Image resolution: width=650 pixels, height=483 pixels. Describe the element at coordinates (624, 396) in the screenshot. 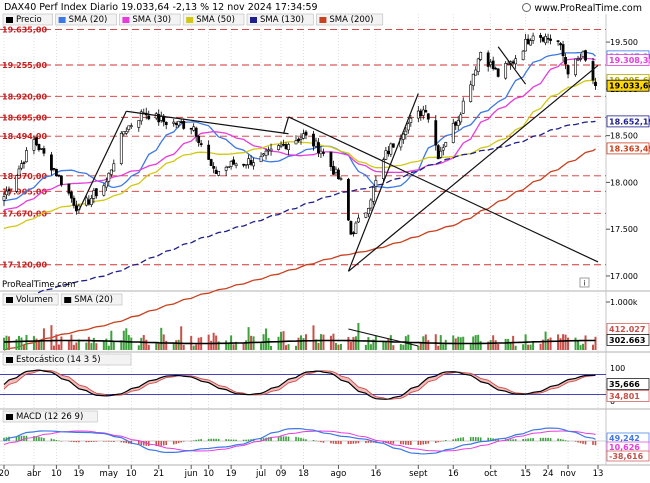

I see `value-tag-text: 34,801` at that location.